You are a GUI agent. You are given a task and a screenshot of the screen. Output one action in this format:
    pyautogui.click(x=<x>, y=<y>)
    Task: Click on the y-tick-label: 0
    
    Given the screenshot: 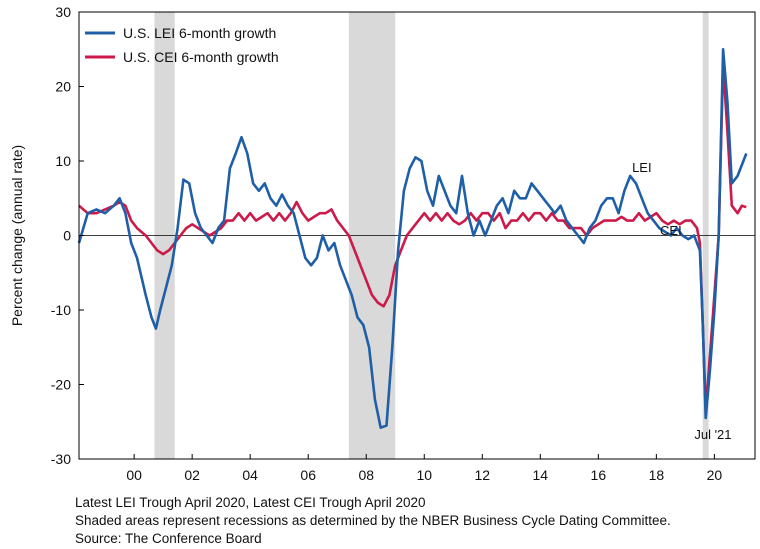 What is the action you would take?
    pyautogui.click(x=67, y=236)
    